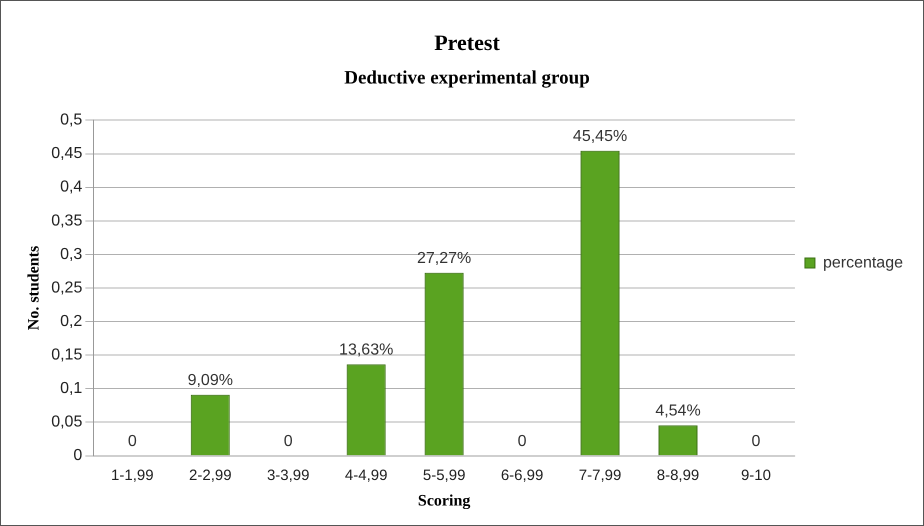 The image size is (924, 526). What do you see at coordinates (71, 389) in the screenshot?
I see `y-tick-label: 0,1` at bounding box center [71, 389].